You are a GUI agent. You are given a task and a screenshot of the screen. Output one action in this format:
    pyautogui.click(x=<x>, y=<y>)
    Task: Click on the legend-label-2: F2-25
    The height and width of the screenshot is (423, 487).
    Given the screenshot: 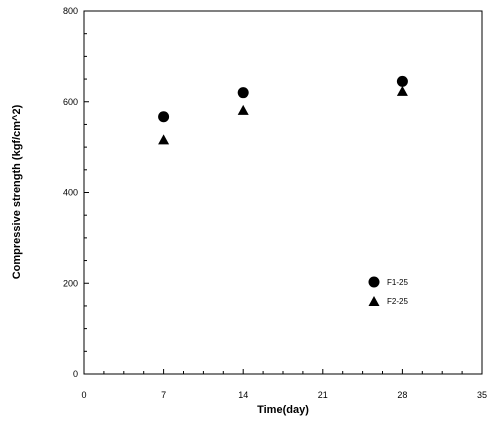 What is the action you would take?
    pyautogui.click(x=397, y=301)
    